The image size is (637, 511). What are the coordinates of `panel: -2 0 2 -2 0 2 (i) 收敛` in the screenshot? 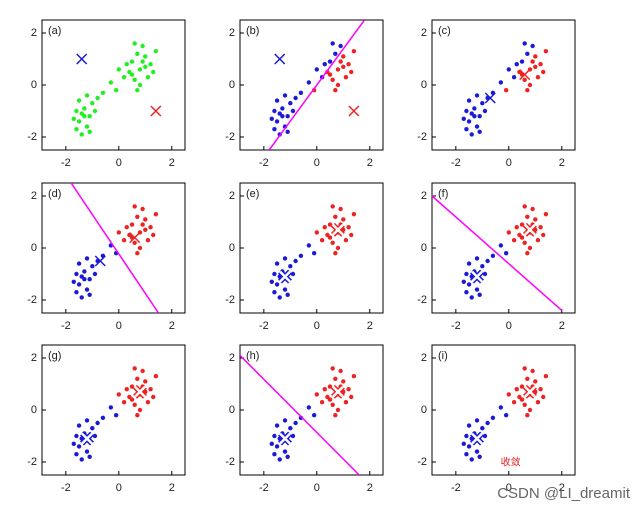 It's located at (496, 419).